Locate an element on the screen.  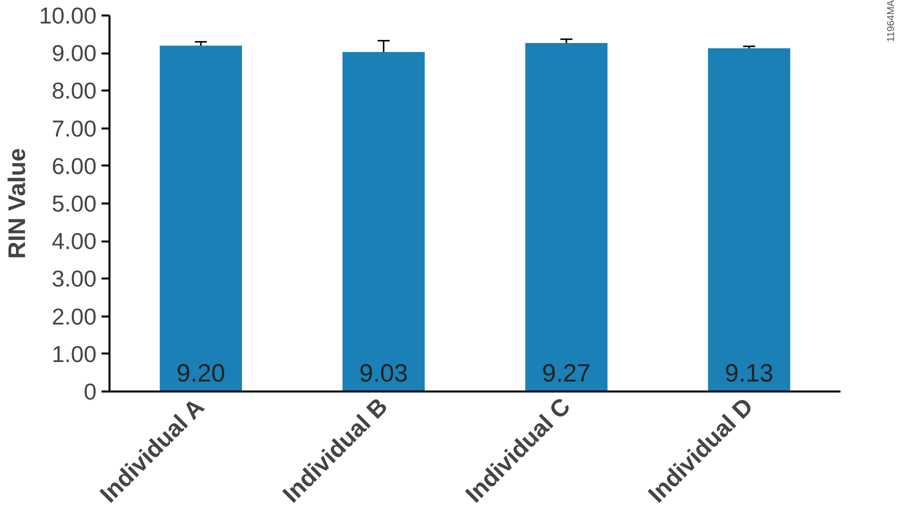
y-tick-label: 4.00 is located at coordinates (74, 241).